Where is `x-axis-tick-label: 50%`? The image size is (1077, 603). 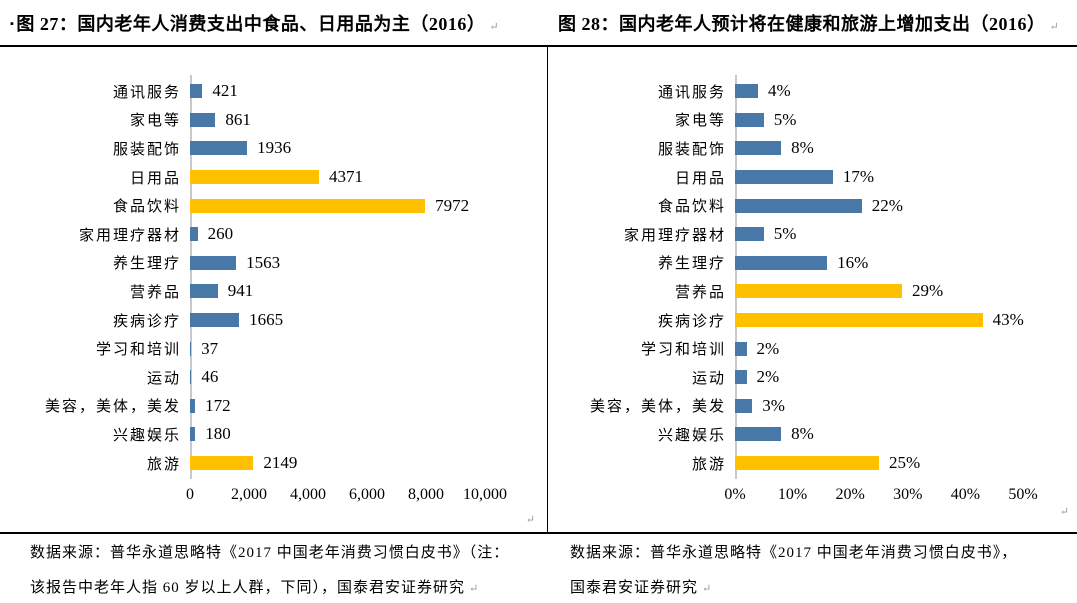 x-axis-tick-label: 50% is located at coordinates (1023, 495).